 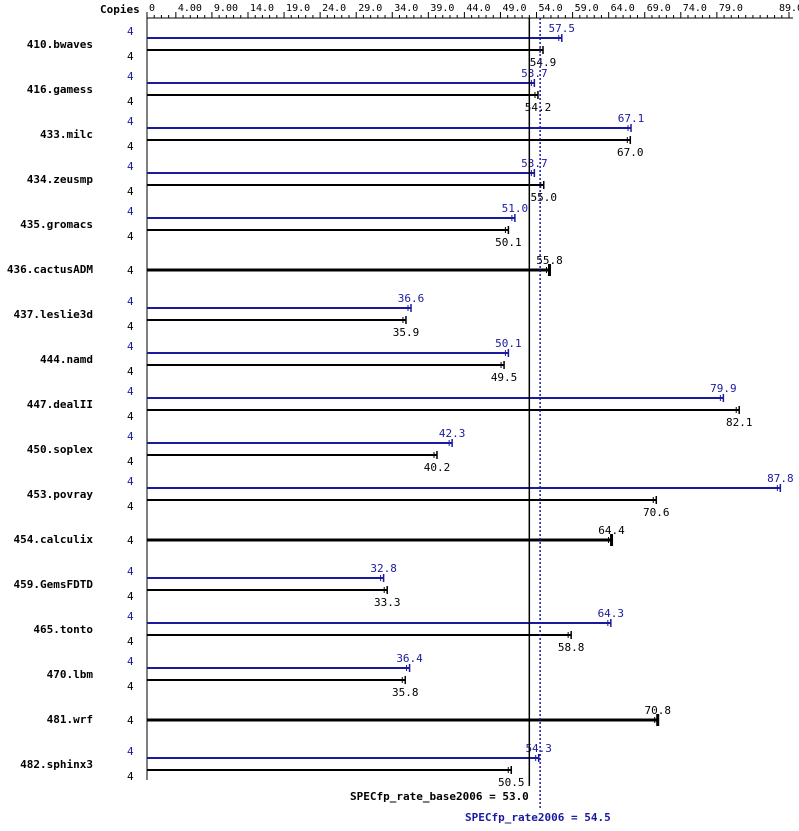 What do you see at coordinates (60, 44) in the screenshot?
I see `benchmark-label: 410.bwaves` at bounding box center [60, 44].